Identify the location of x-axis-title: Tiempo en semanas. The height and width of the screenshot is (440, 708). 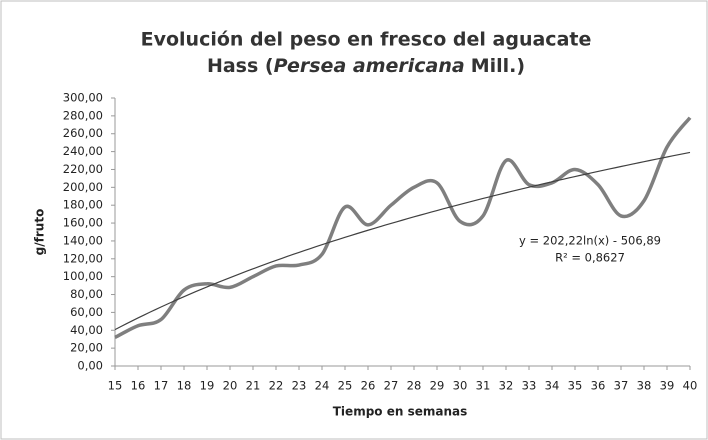
(400, 412).